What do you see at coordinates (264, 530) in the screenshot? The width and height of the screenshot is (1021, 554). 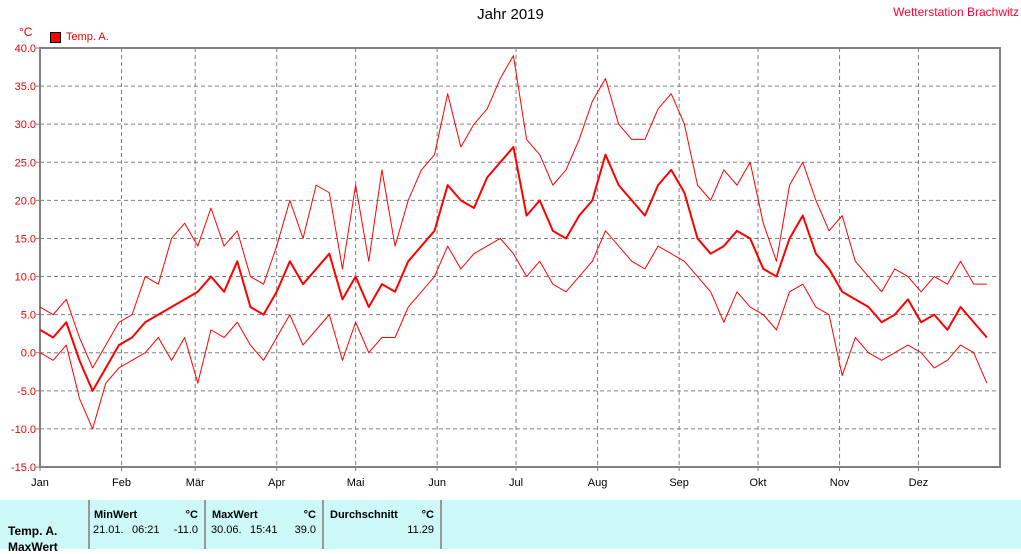 I see `max-time: 15:41` at bounding box center [264, 530].